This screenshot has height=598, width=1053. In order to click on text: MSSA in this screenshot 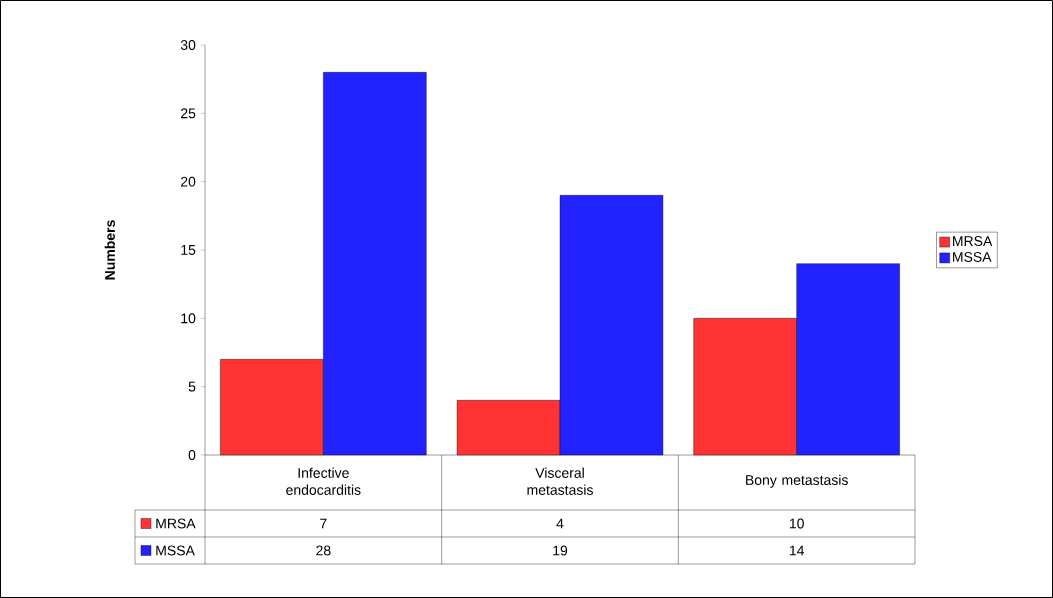, I will do `click(175, 550)`.